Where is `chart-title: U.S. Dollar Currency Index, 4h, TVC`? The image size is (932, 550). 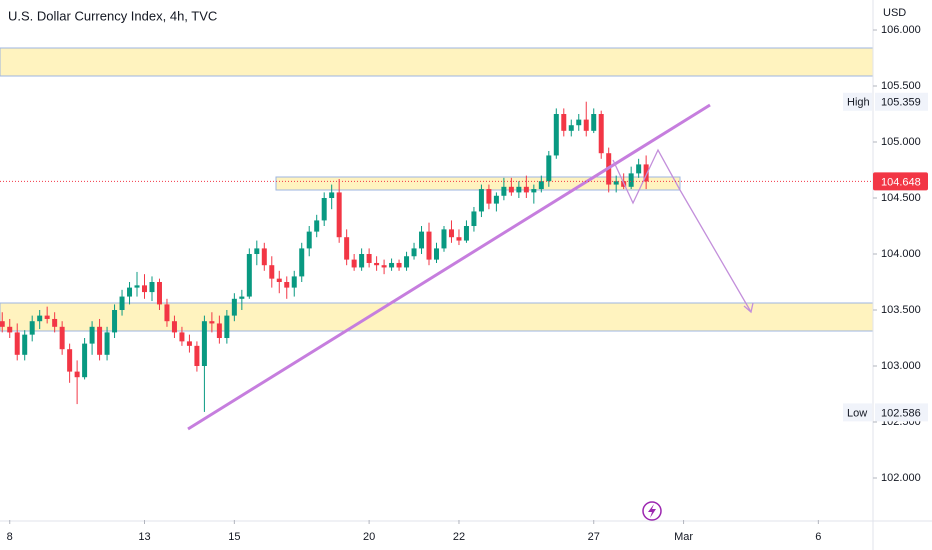 chart-title: U.S. Dollar Currency Index, 4h, TVC is located at coordinates (112, 15).